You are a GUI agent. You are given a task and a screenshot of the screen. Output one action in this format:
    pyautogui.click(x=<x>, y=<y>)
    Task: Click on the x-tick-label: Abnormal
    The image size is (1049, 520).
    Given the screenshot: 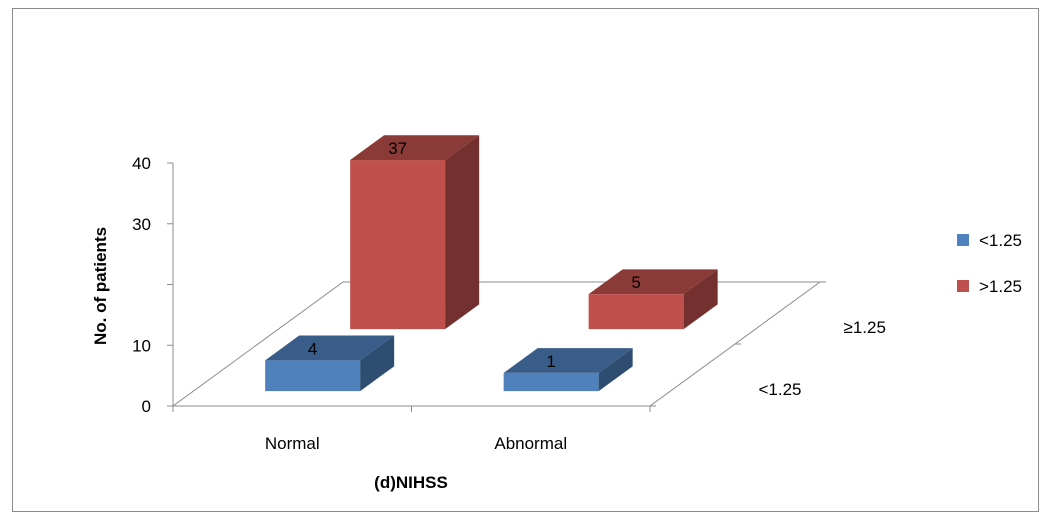 What is the action you would take?
    pyautogui.click(x=530, y=443)
    